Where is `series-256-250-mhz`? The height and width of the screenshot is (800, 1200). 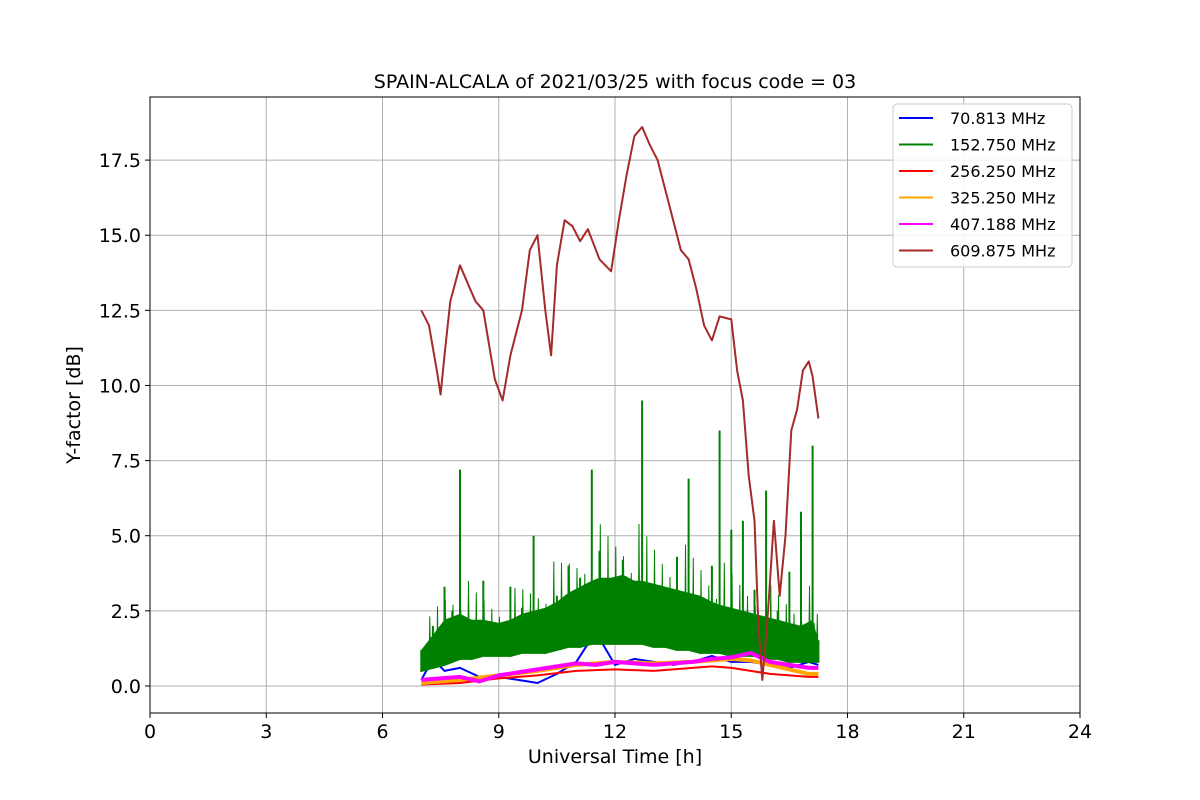
series-256-250-mhz is located at coordinates (620, 675).